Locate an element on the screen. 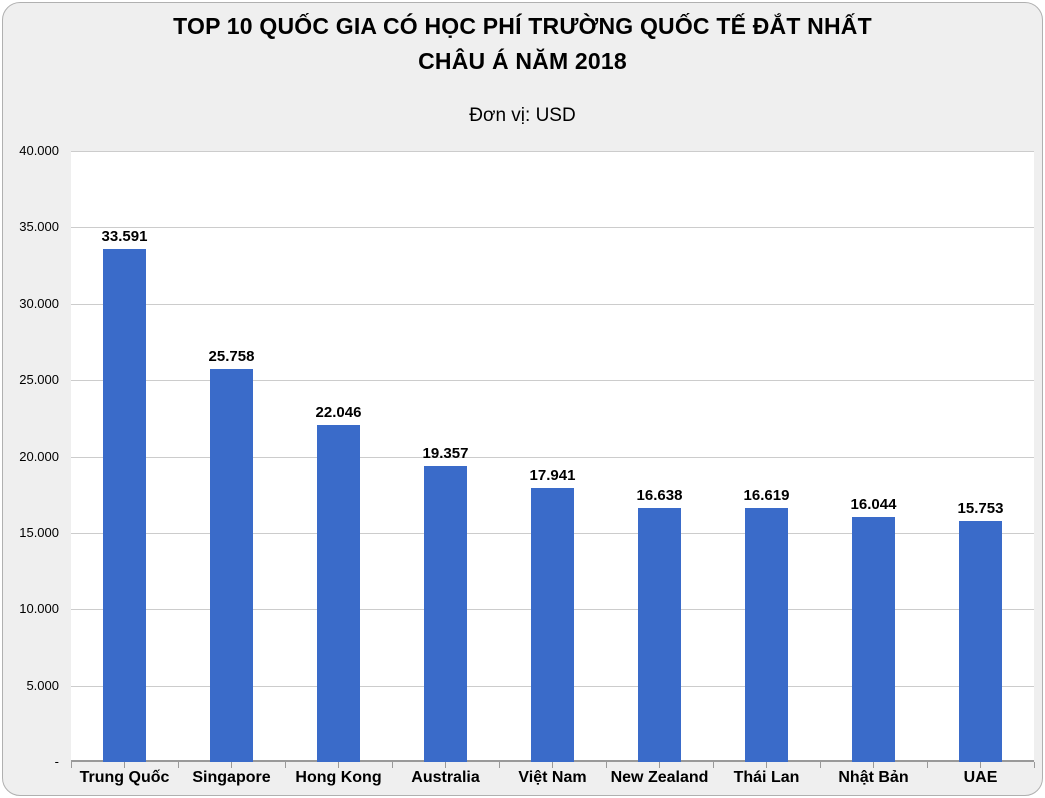  bar-value-label: 25.758 is located at coordinates (231, 356).